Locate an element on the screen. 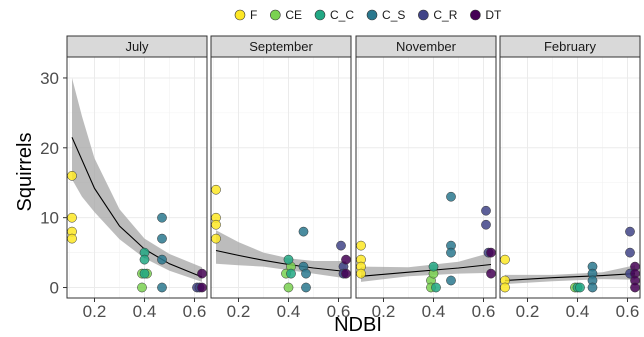  y-tick-label: 10 is located at coordinates (49, 218).